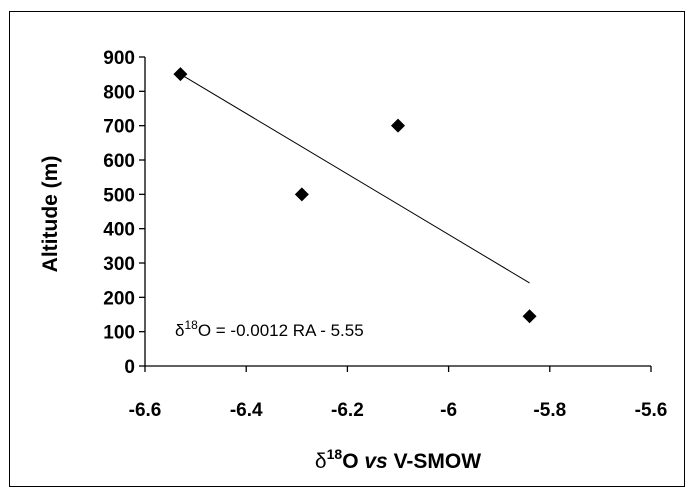 The width and height of the screenshot is (697, 493). What do you see at coordinates (246, 410) in the screenshot?
I see `x-tick-label: -6.4` at bounding box center [246, 410].